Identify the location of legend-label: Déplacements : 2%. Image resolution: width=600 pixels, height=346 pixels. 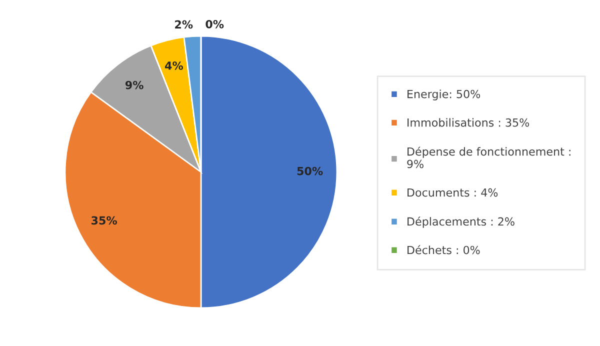
(461, 222).